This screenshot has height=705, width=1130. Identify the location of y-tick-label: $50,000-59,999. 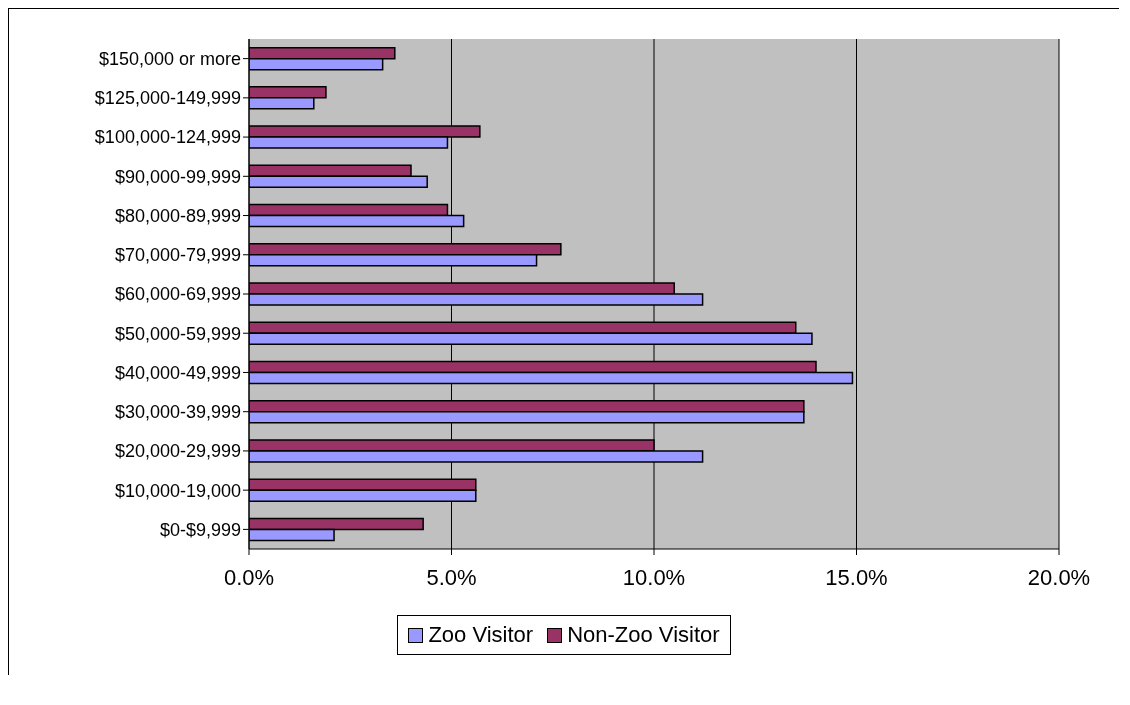
(177, 333).